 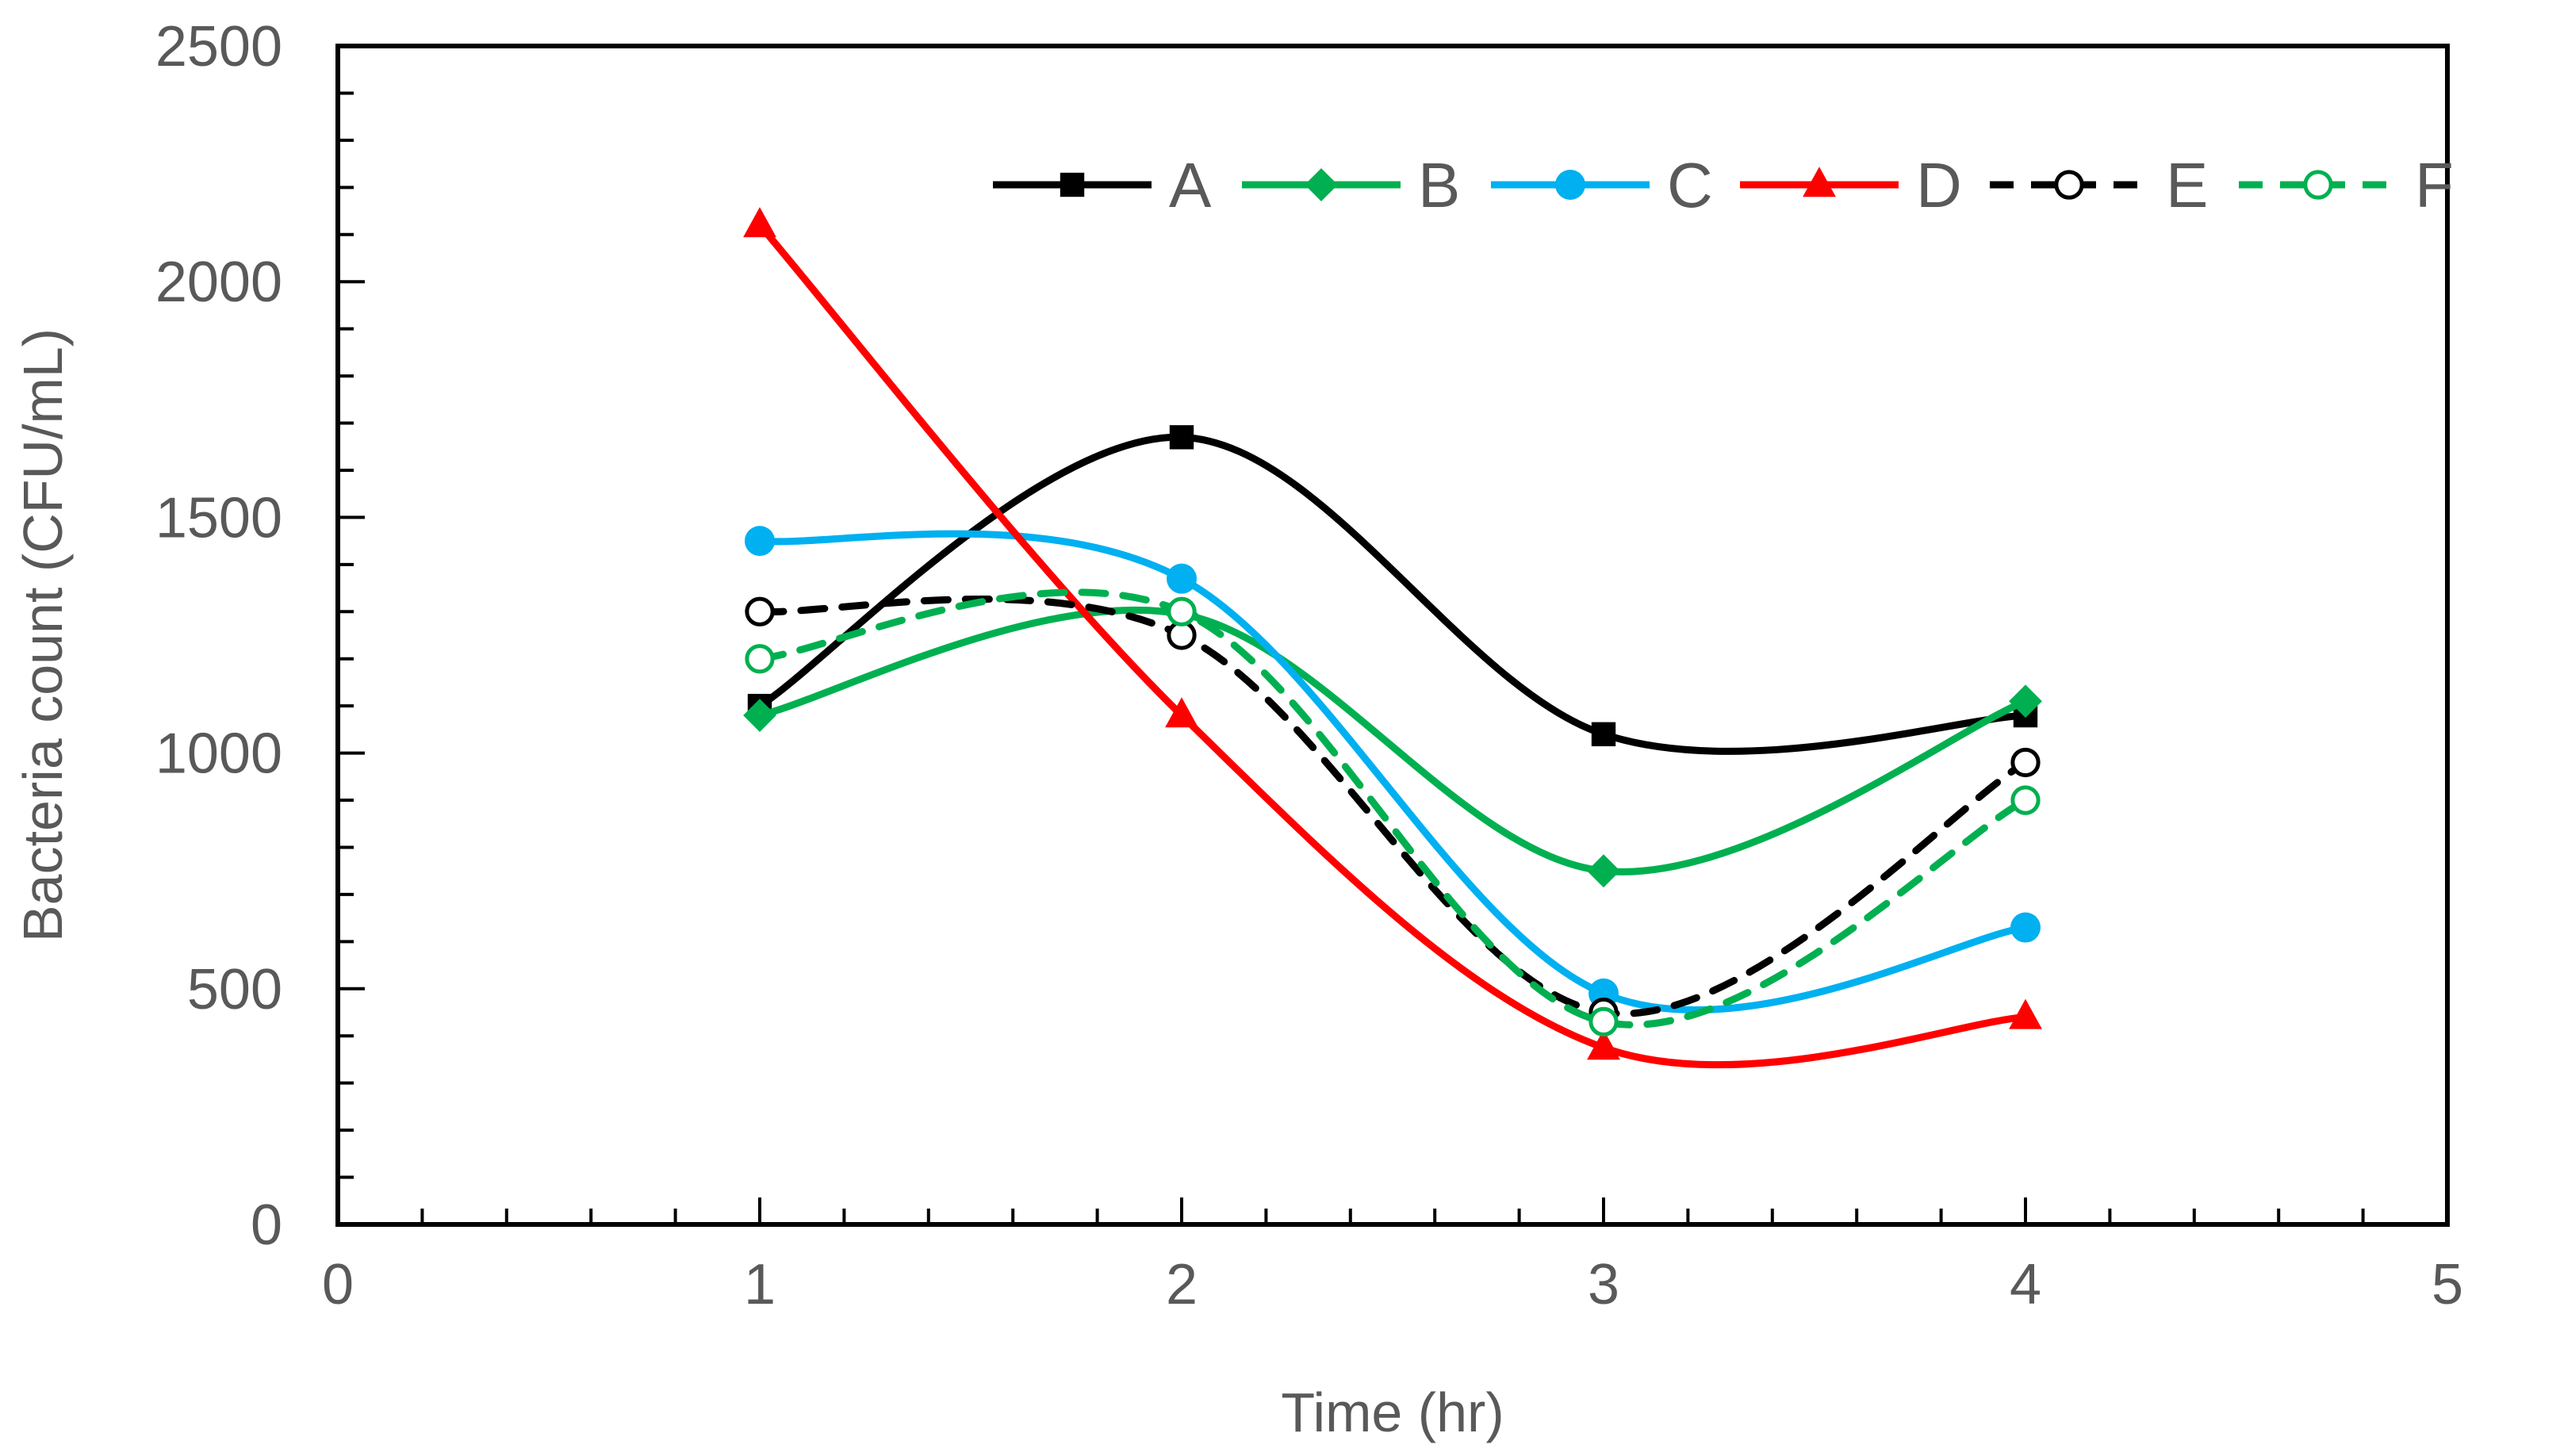 I want to click on y-tick-label: 0, so click(x=266, y=1225).